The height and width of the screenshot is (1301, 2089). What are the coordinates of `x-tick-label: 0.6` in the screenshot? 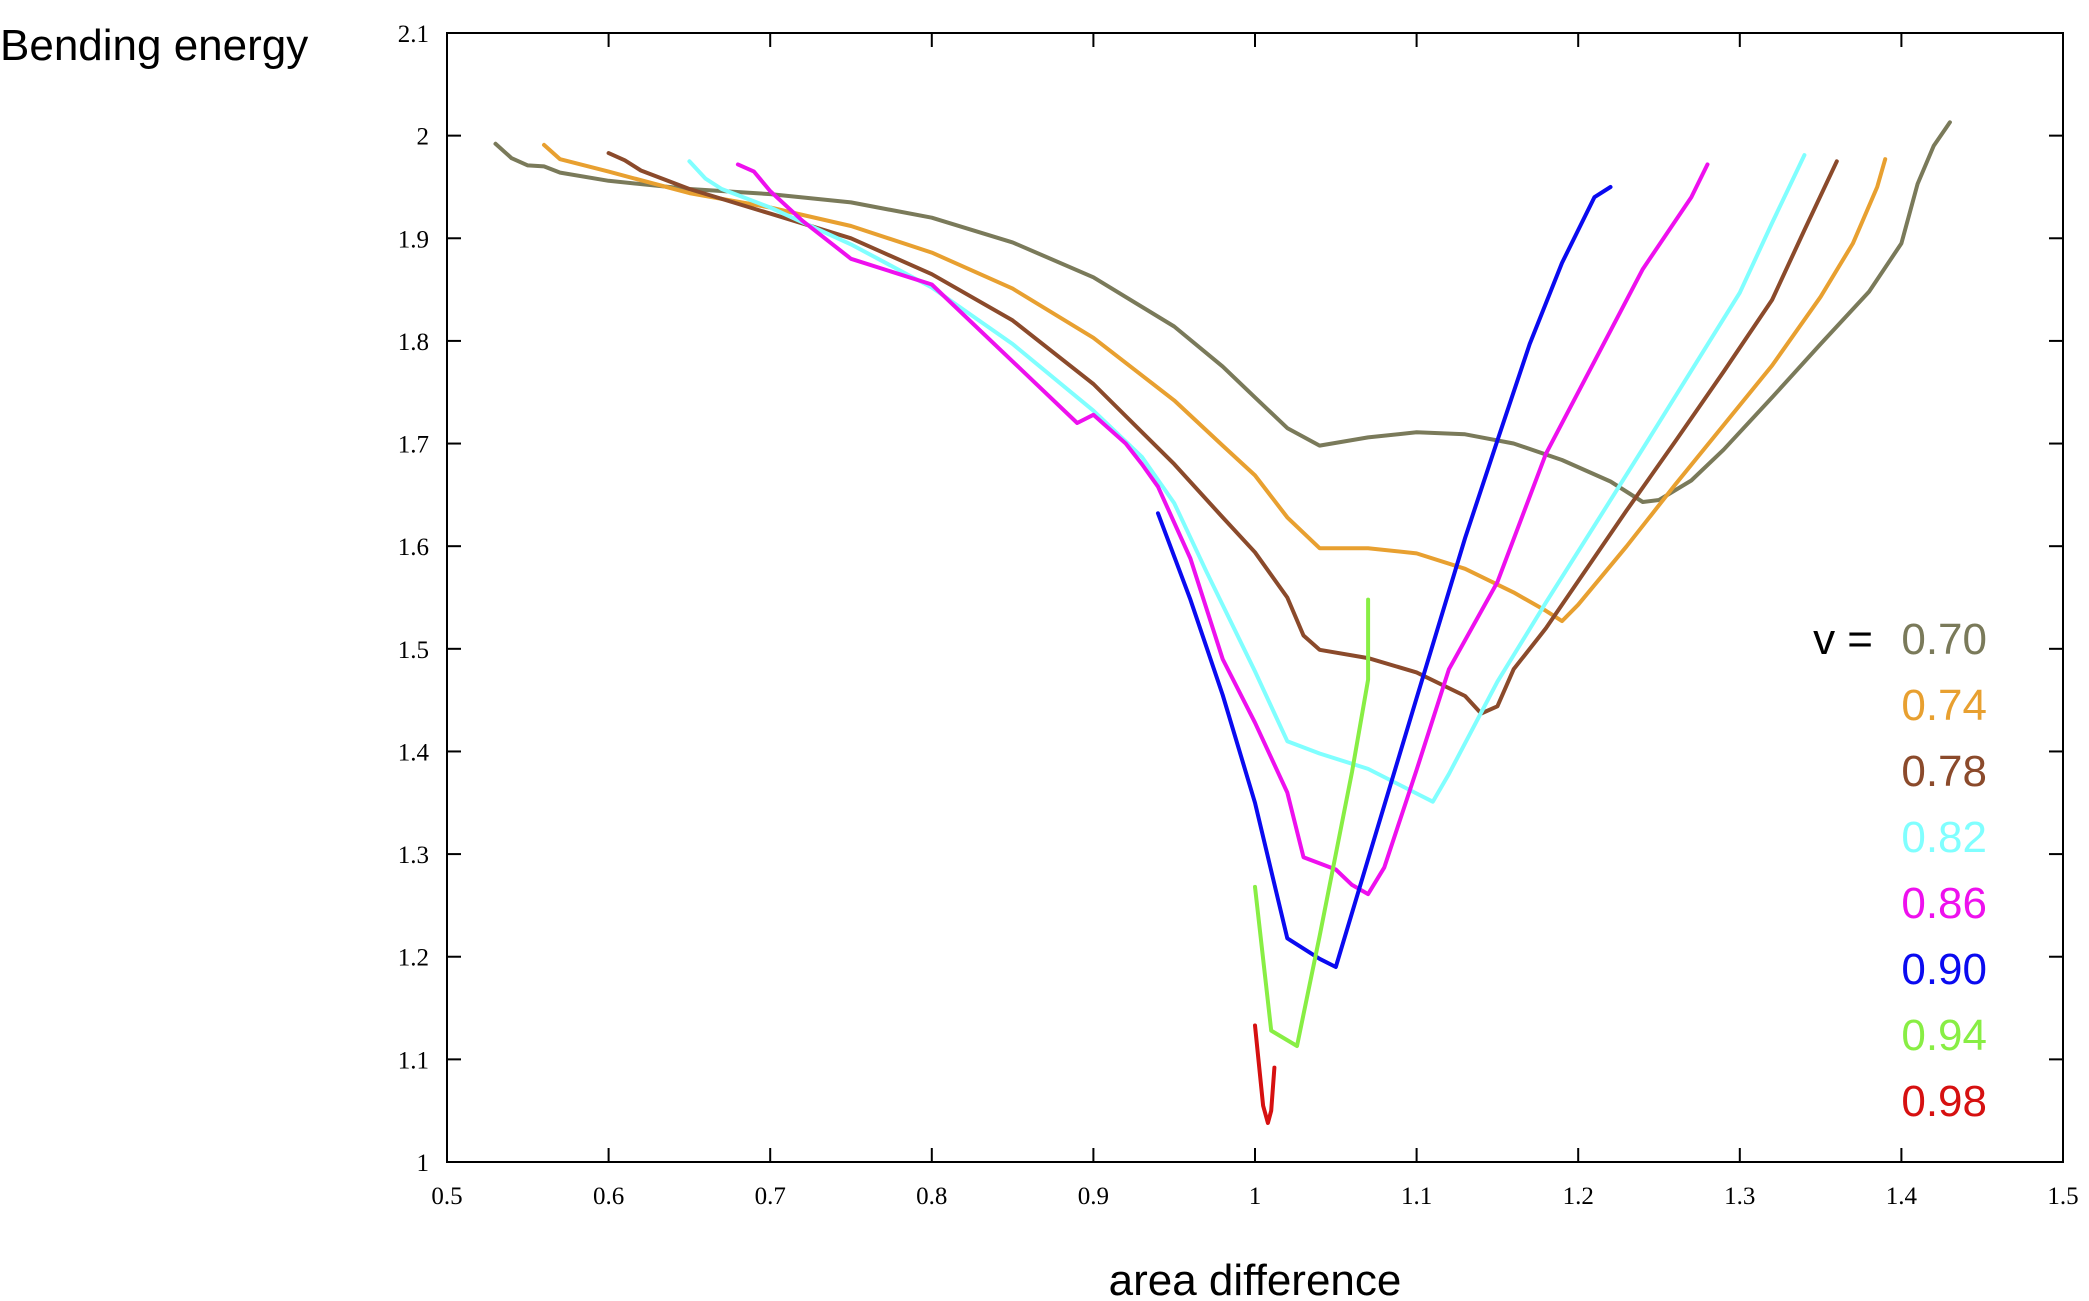 It's located at (608, 1196).